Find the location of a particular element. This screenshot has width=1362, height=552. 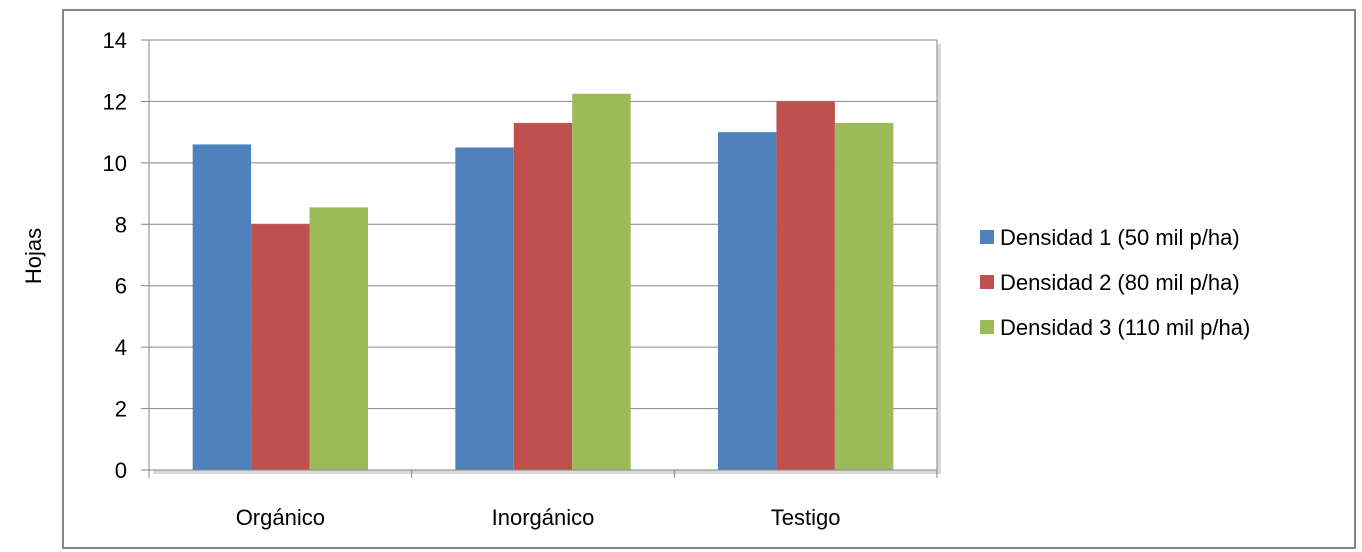

y-tick-label: 14 is located at coordinates (115, 40).